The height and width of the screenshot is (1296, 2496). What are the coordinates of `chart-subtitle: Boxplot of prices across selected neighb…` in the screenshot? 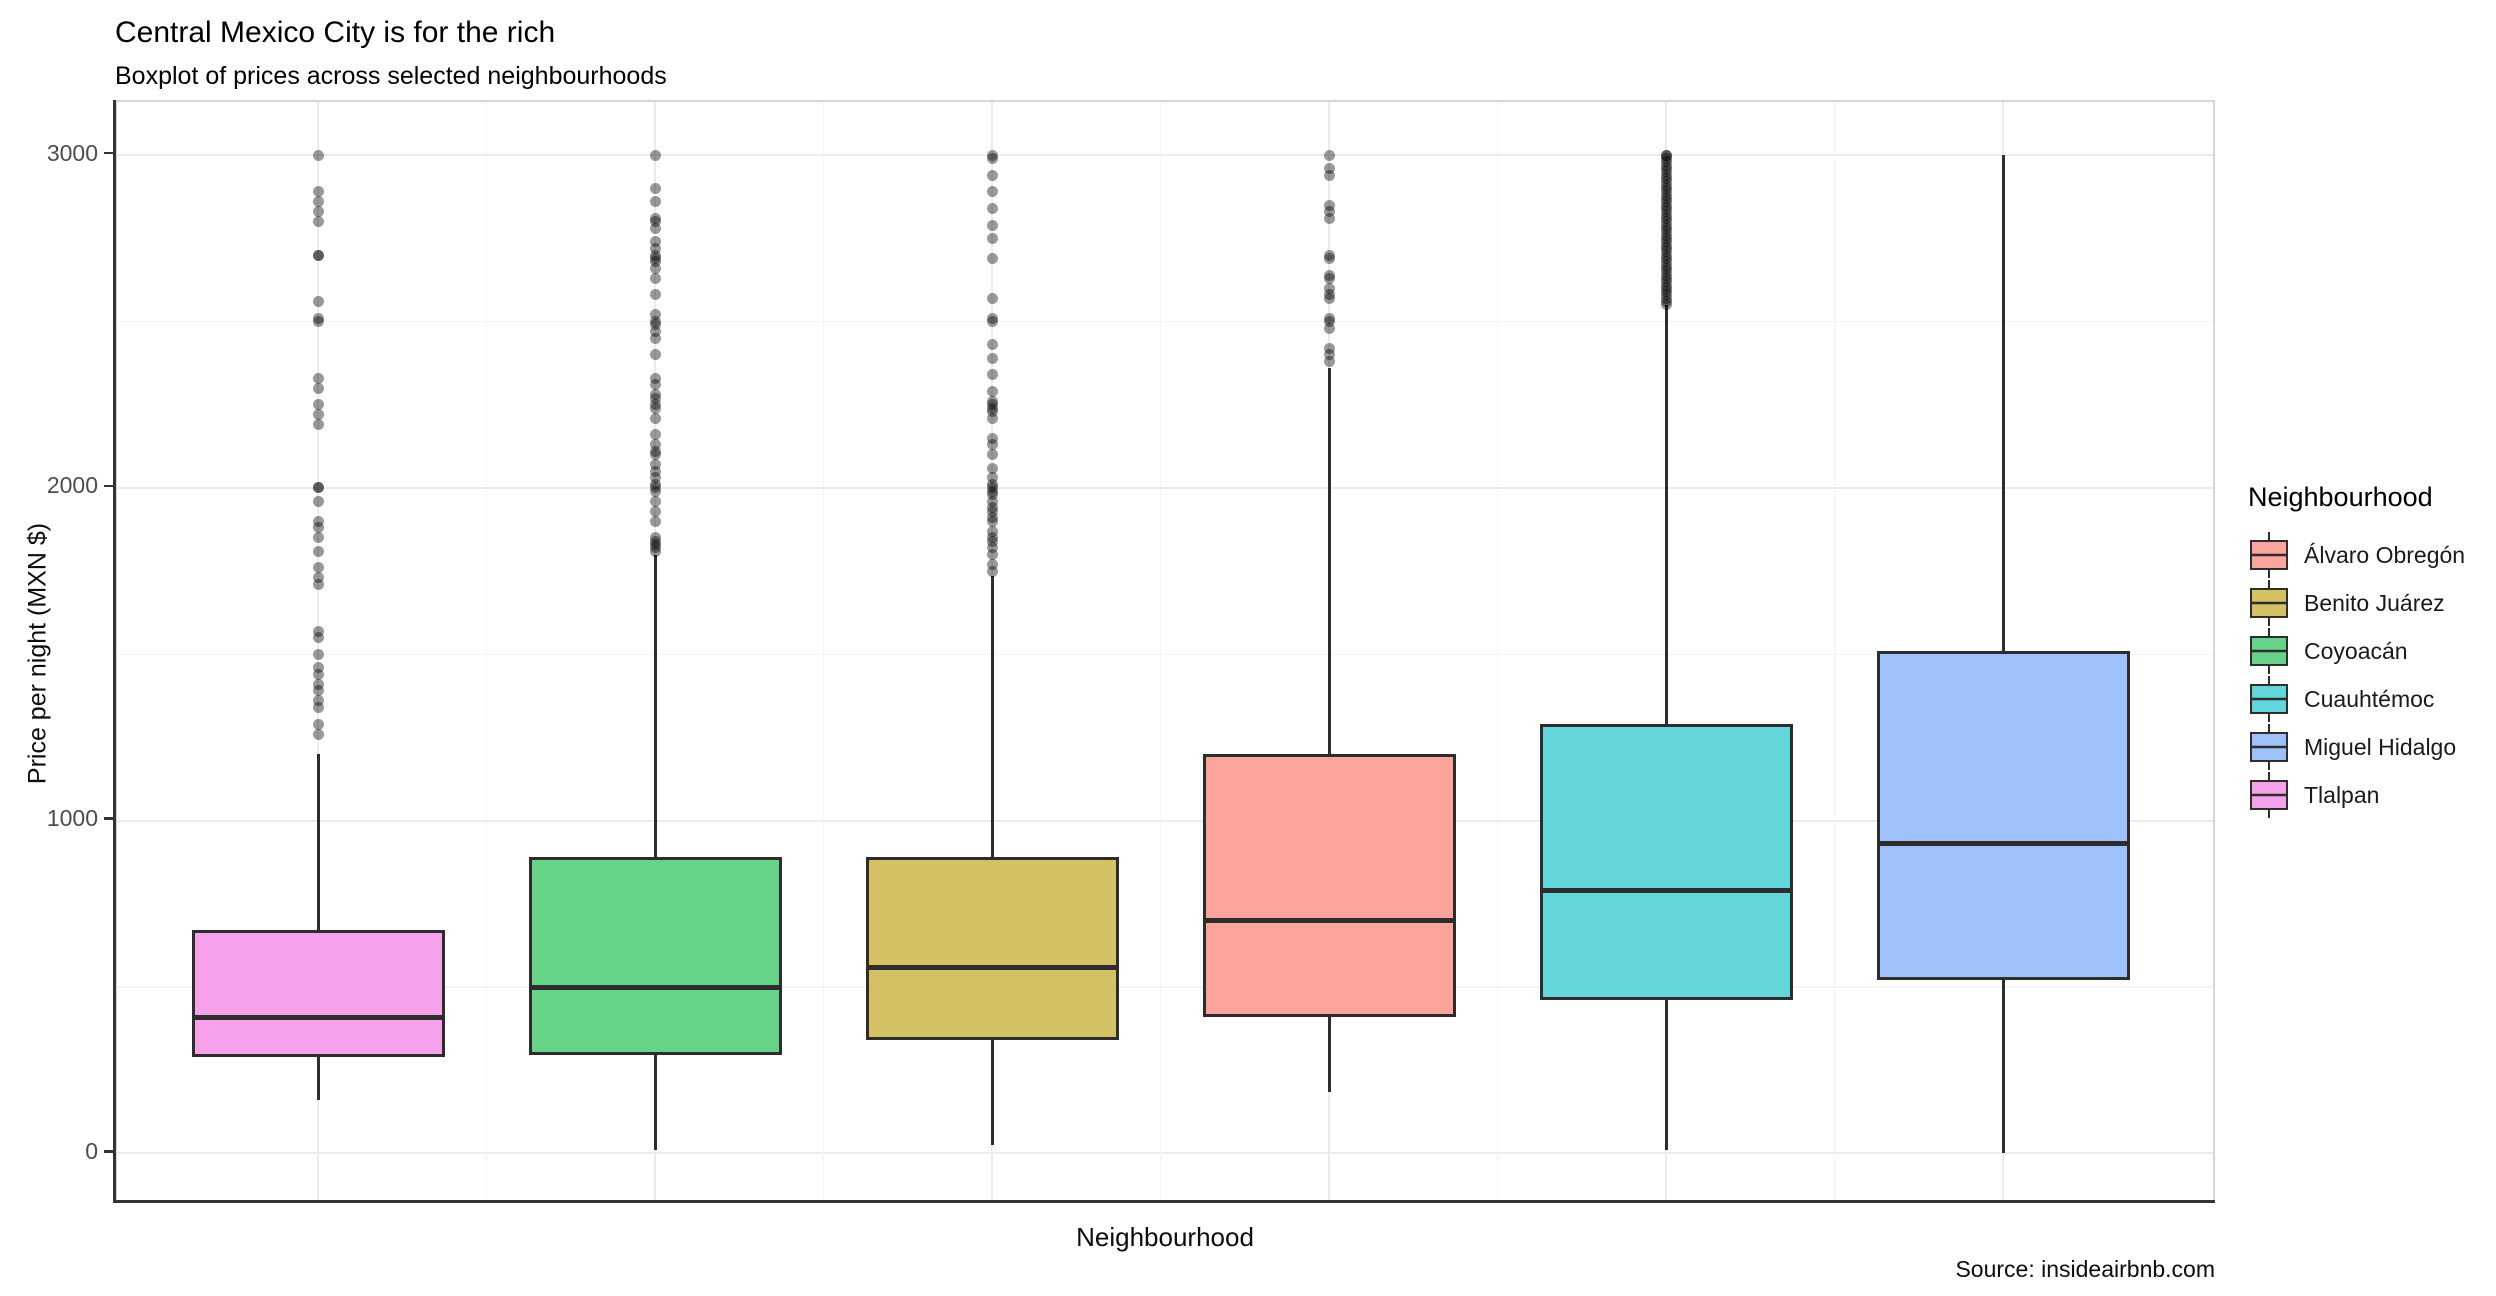 It's located at (391, 76).